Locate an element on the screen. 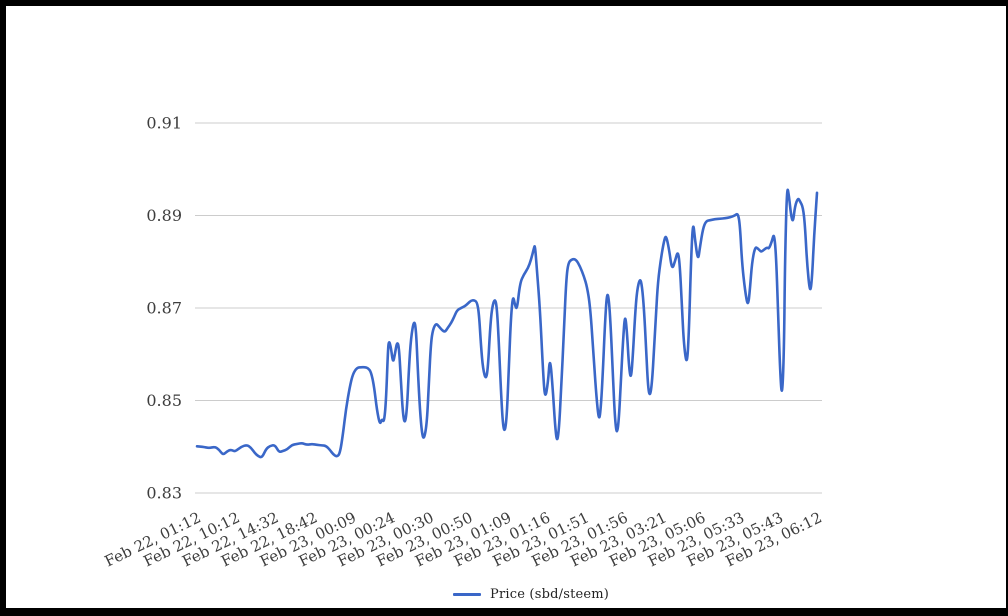 Image resolution: width=1008 pixels, height=616 pixels. y-axis-label: 0.85 is located at coordinates (164, 400).